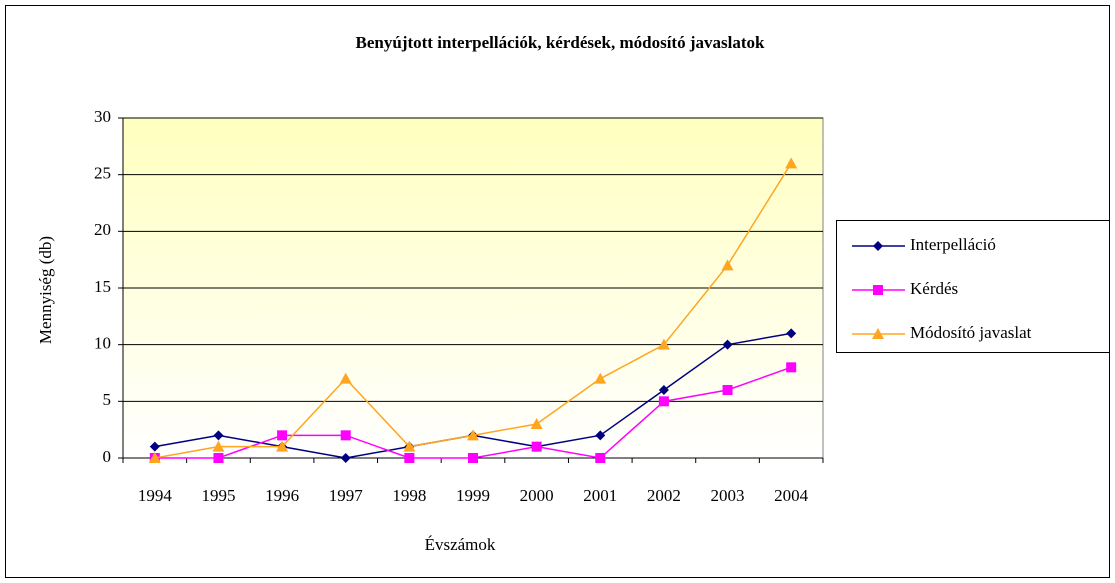 The height and width of the screenshot is (583, 1115). I want to click on y-tick-label: 20, so click(102, 229).